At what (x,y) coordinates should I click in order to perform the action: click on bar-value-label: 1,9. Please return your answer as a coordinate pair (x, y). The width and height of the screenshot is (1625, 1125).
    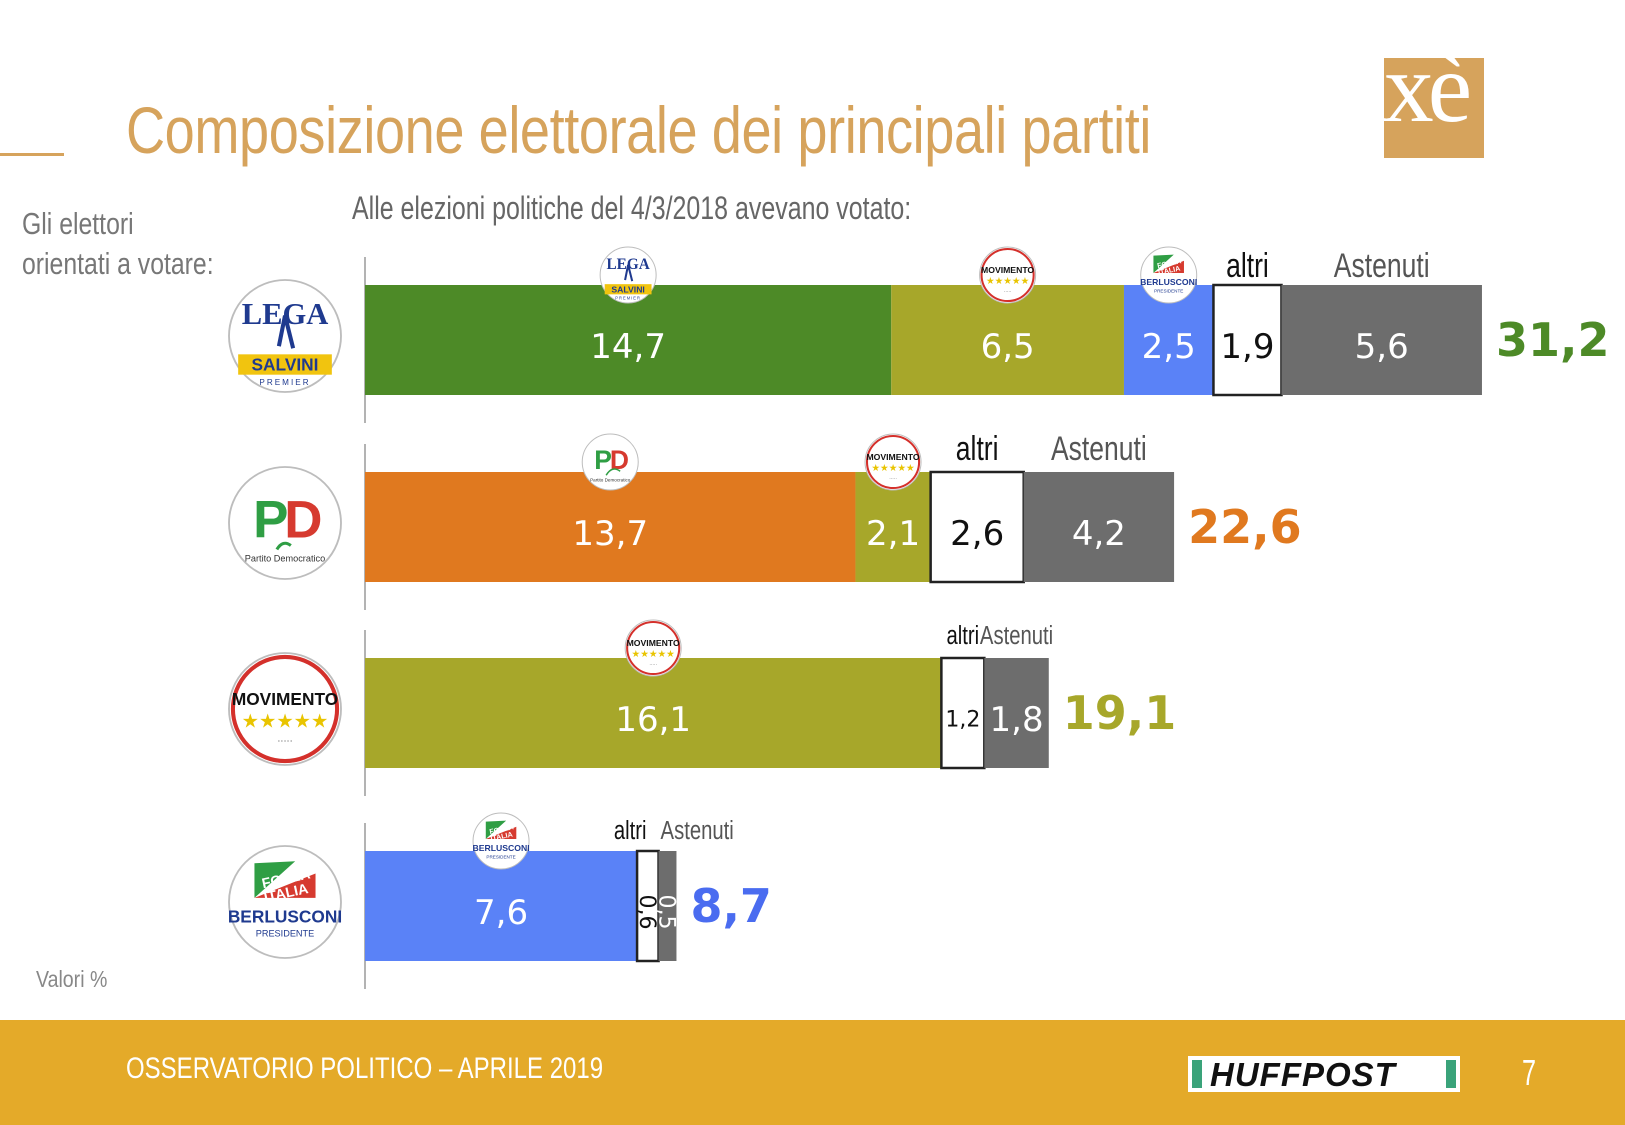
    Looking at the image, I should click on (1247, 347).